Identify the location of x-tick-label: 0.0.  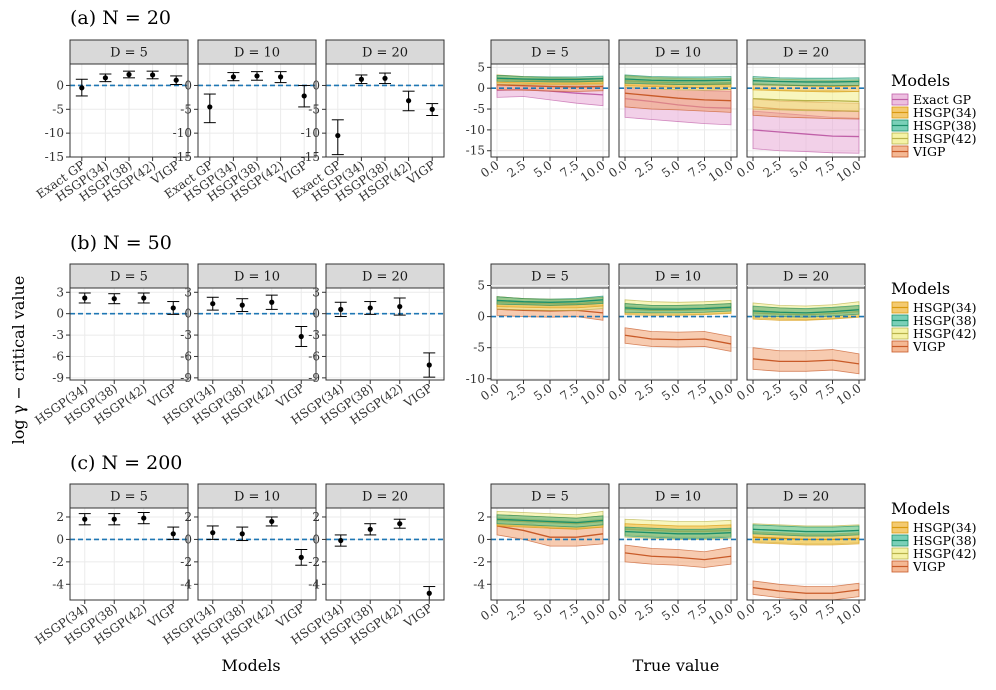
(746, 612).